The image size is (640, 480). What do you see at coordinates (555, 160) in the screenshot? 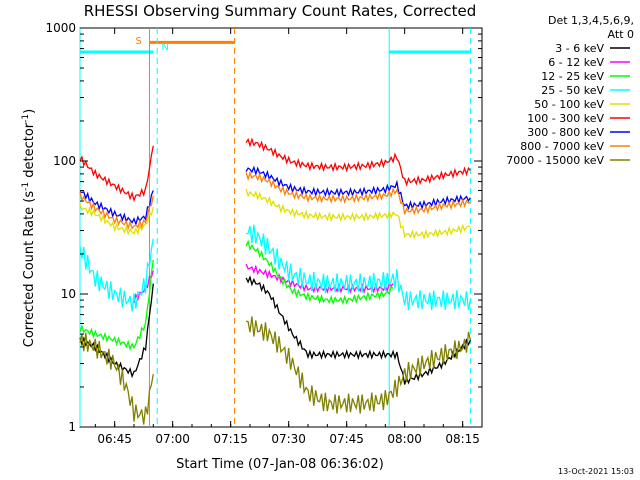
I see `legend-label-8: 7000 - 15000 keV` at bounding box center [555, 160].